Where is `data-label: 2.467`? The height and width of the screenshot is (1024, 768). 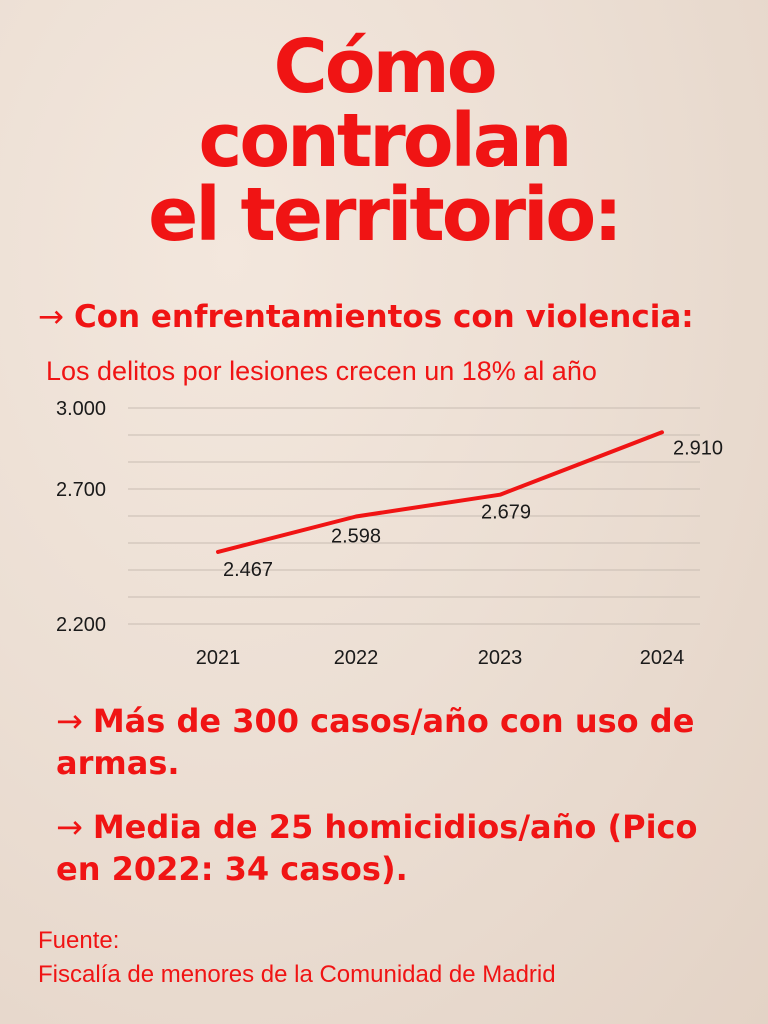
data-label: 2.467 is located at coordinates (248, 570).